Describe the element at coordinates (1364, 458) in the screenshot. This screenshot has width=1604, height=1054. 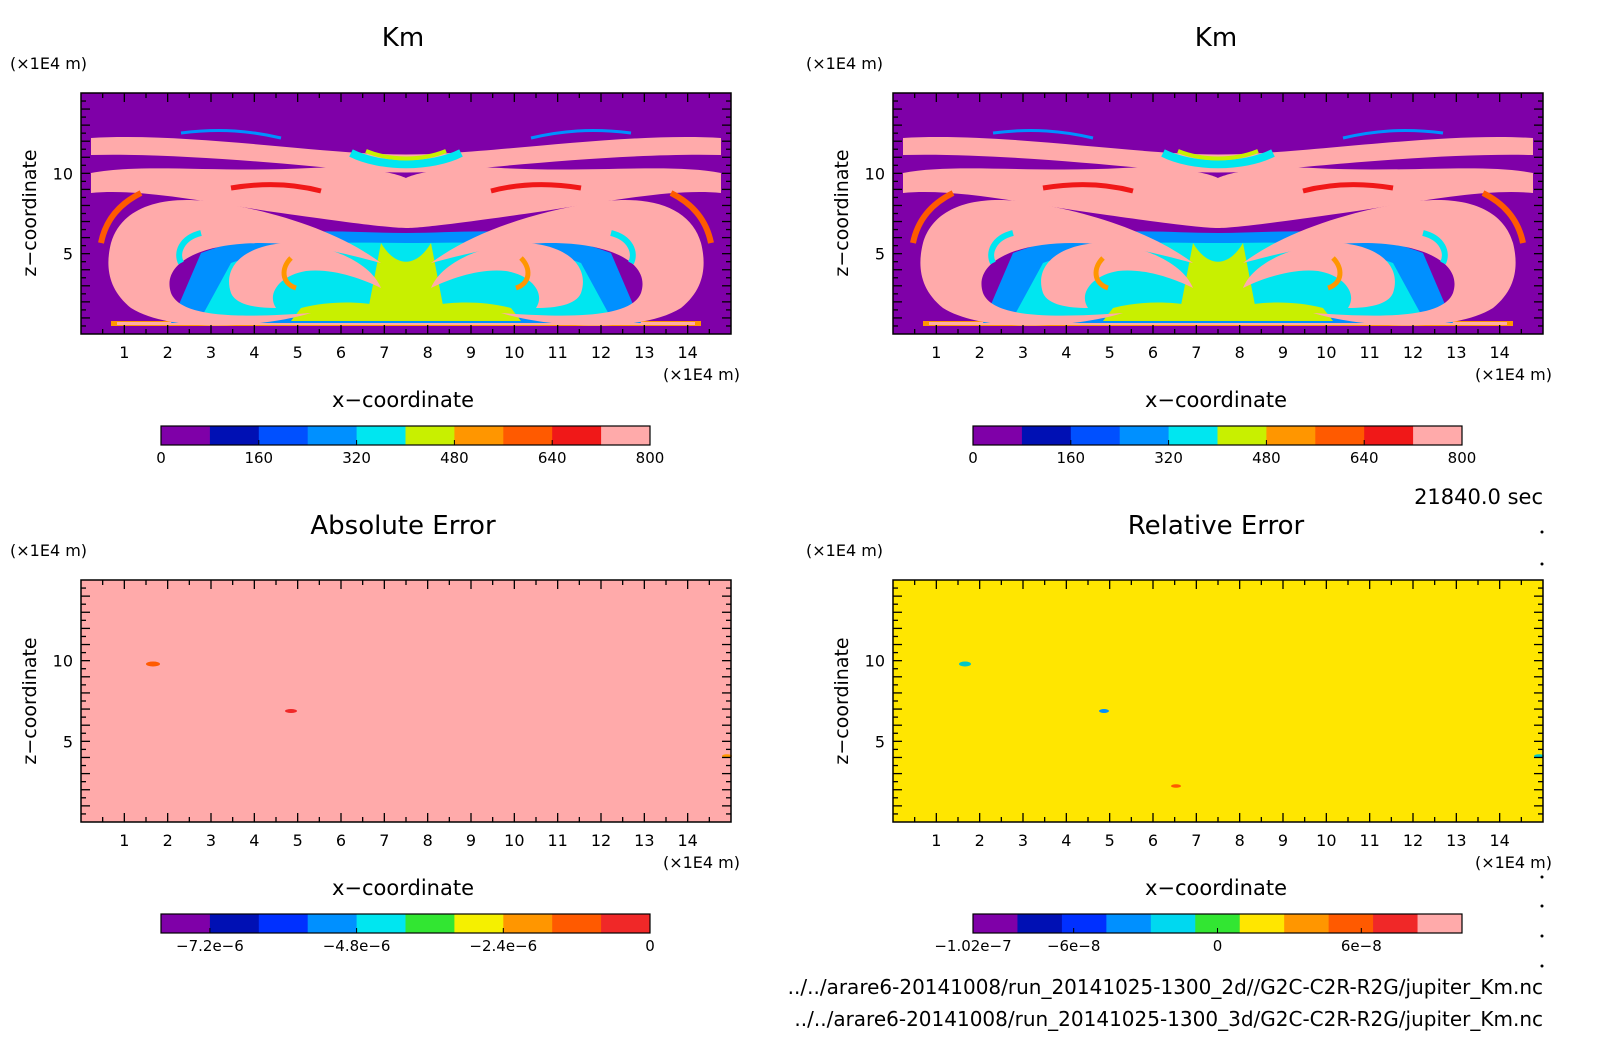
I see `colorbar-tick-label: 640` at that location.